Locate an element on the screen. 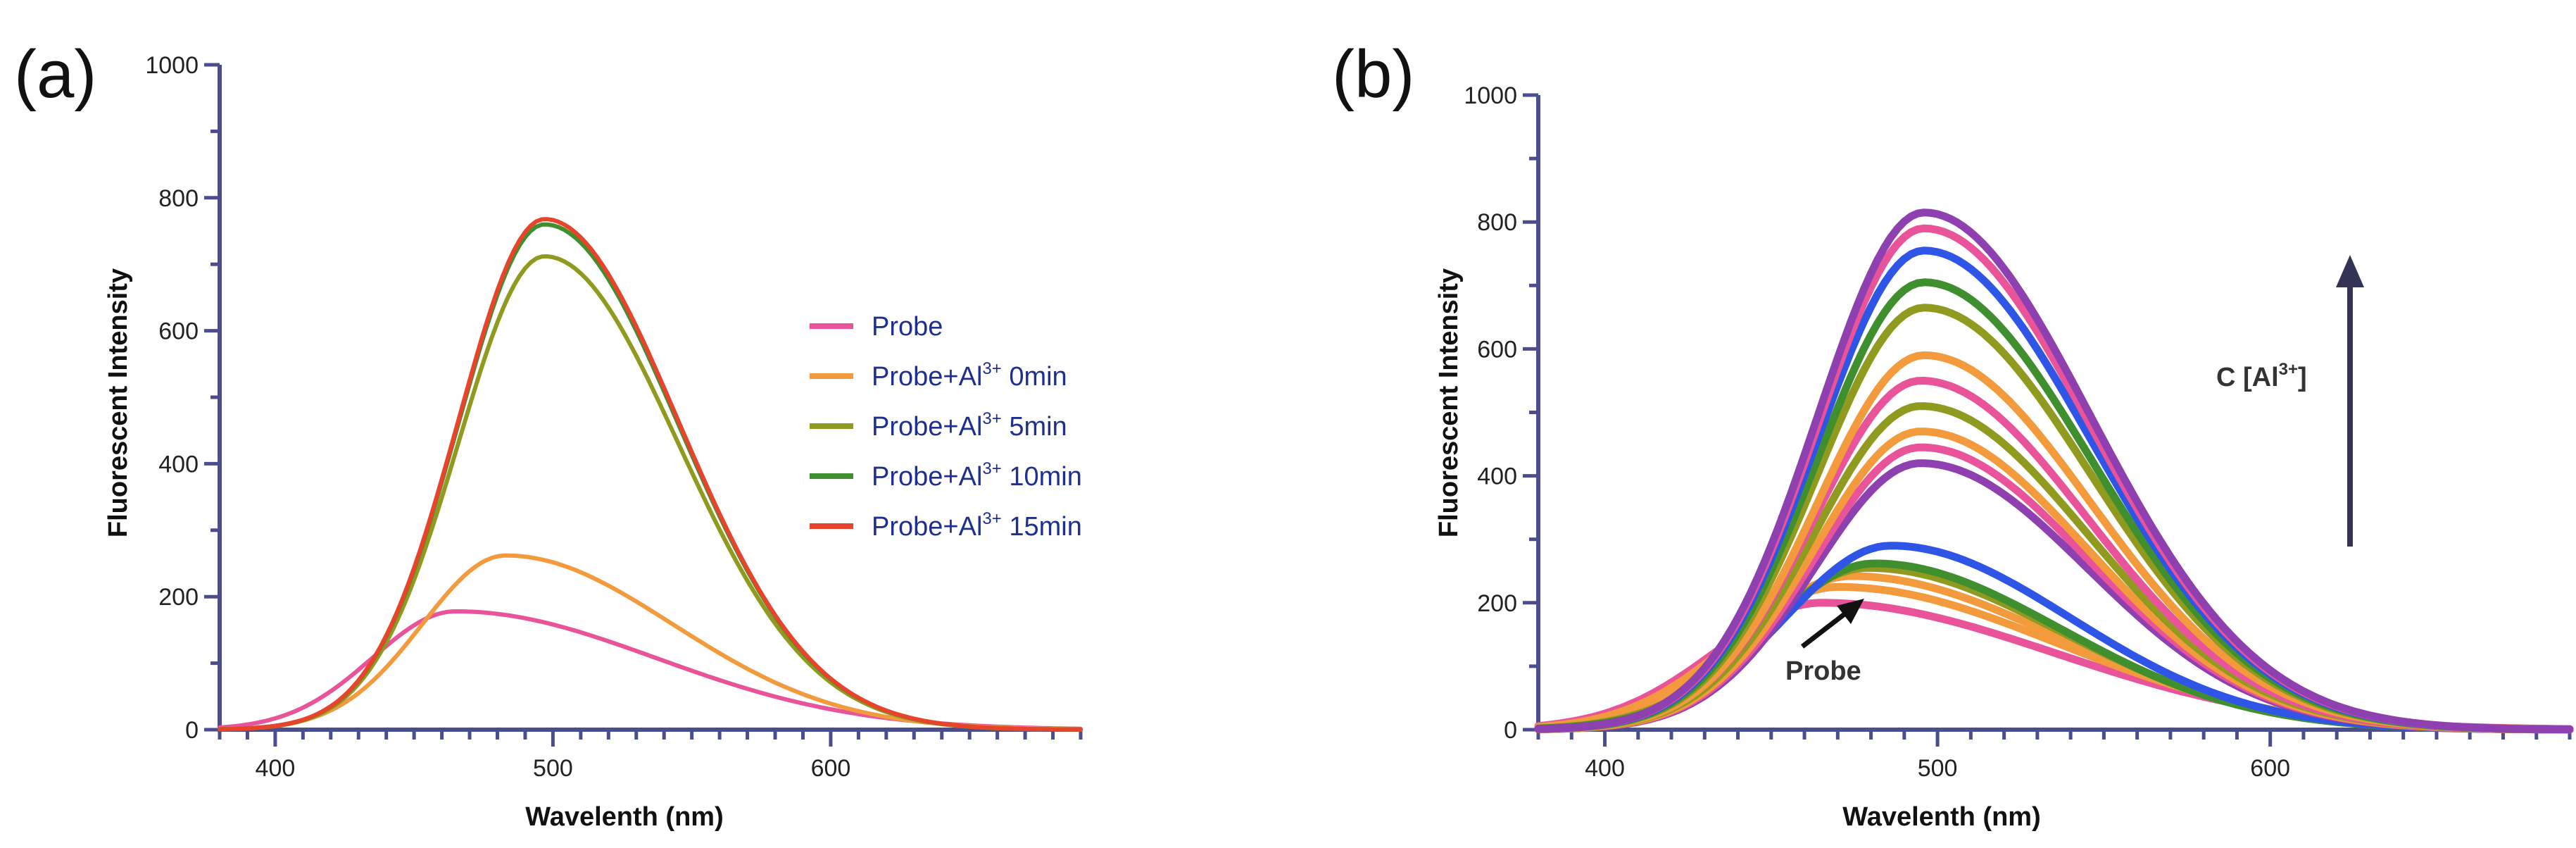 This screenshot has width=2576, height=848. panel-a-y-tick-label: 800 is located at coordinates (178, 198).